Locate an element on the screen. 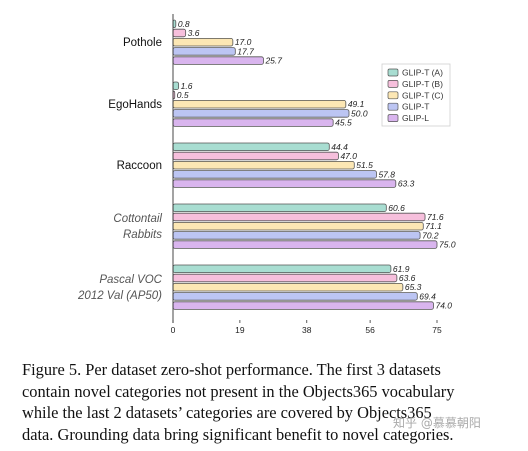 The image size is (528, 451). bar-value-label: 75.0 is located at coordinates (447, 245).